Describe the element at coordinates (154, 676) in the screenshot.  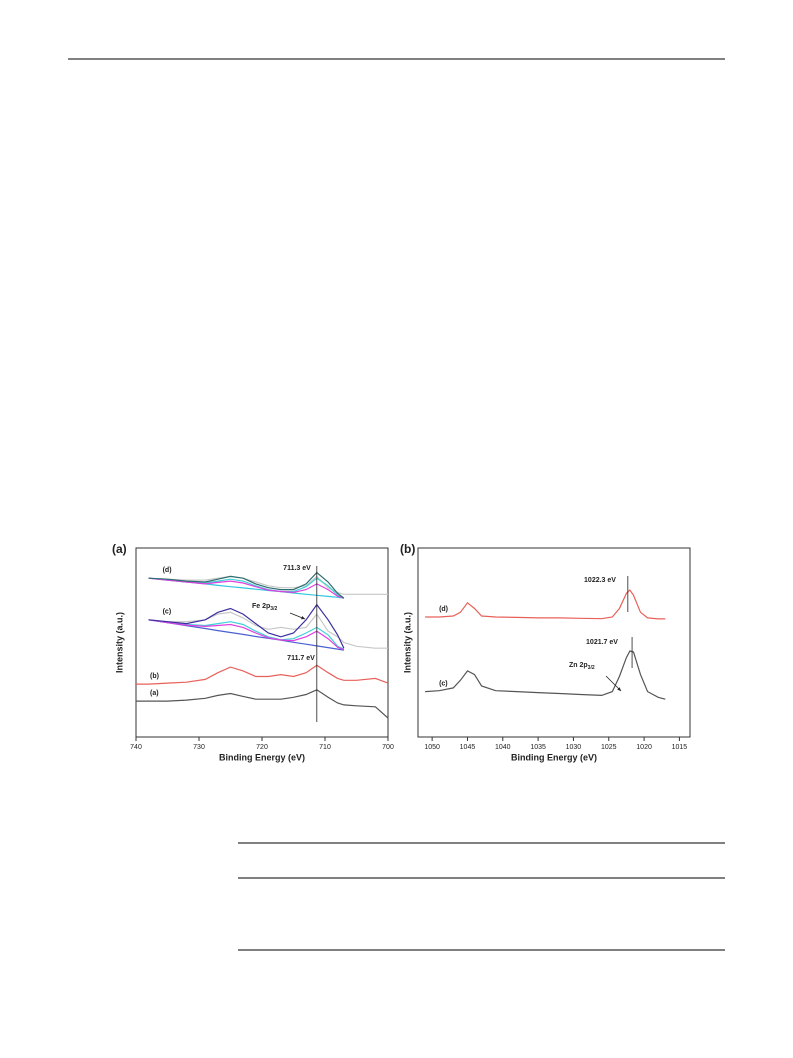
I see `curve-label: (b)` at that location.